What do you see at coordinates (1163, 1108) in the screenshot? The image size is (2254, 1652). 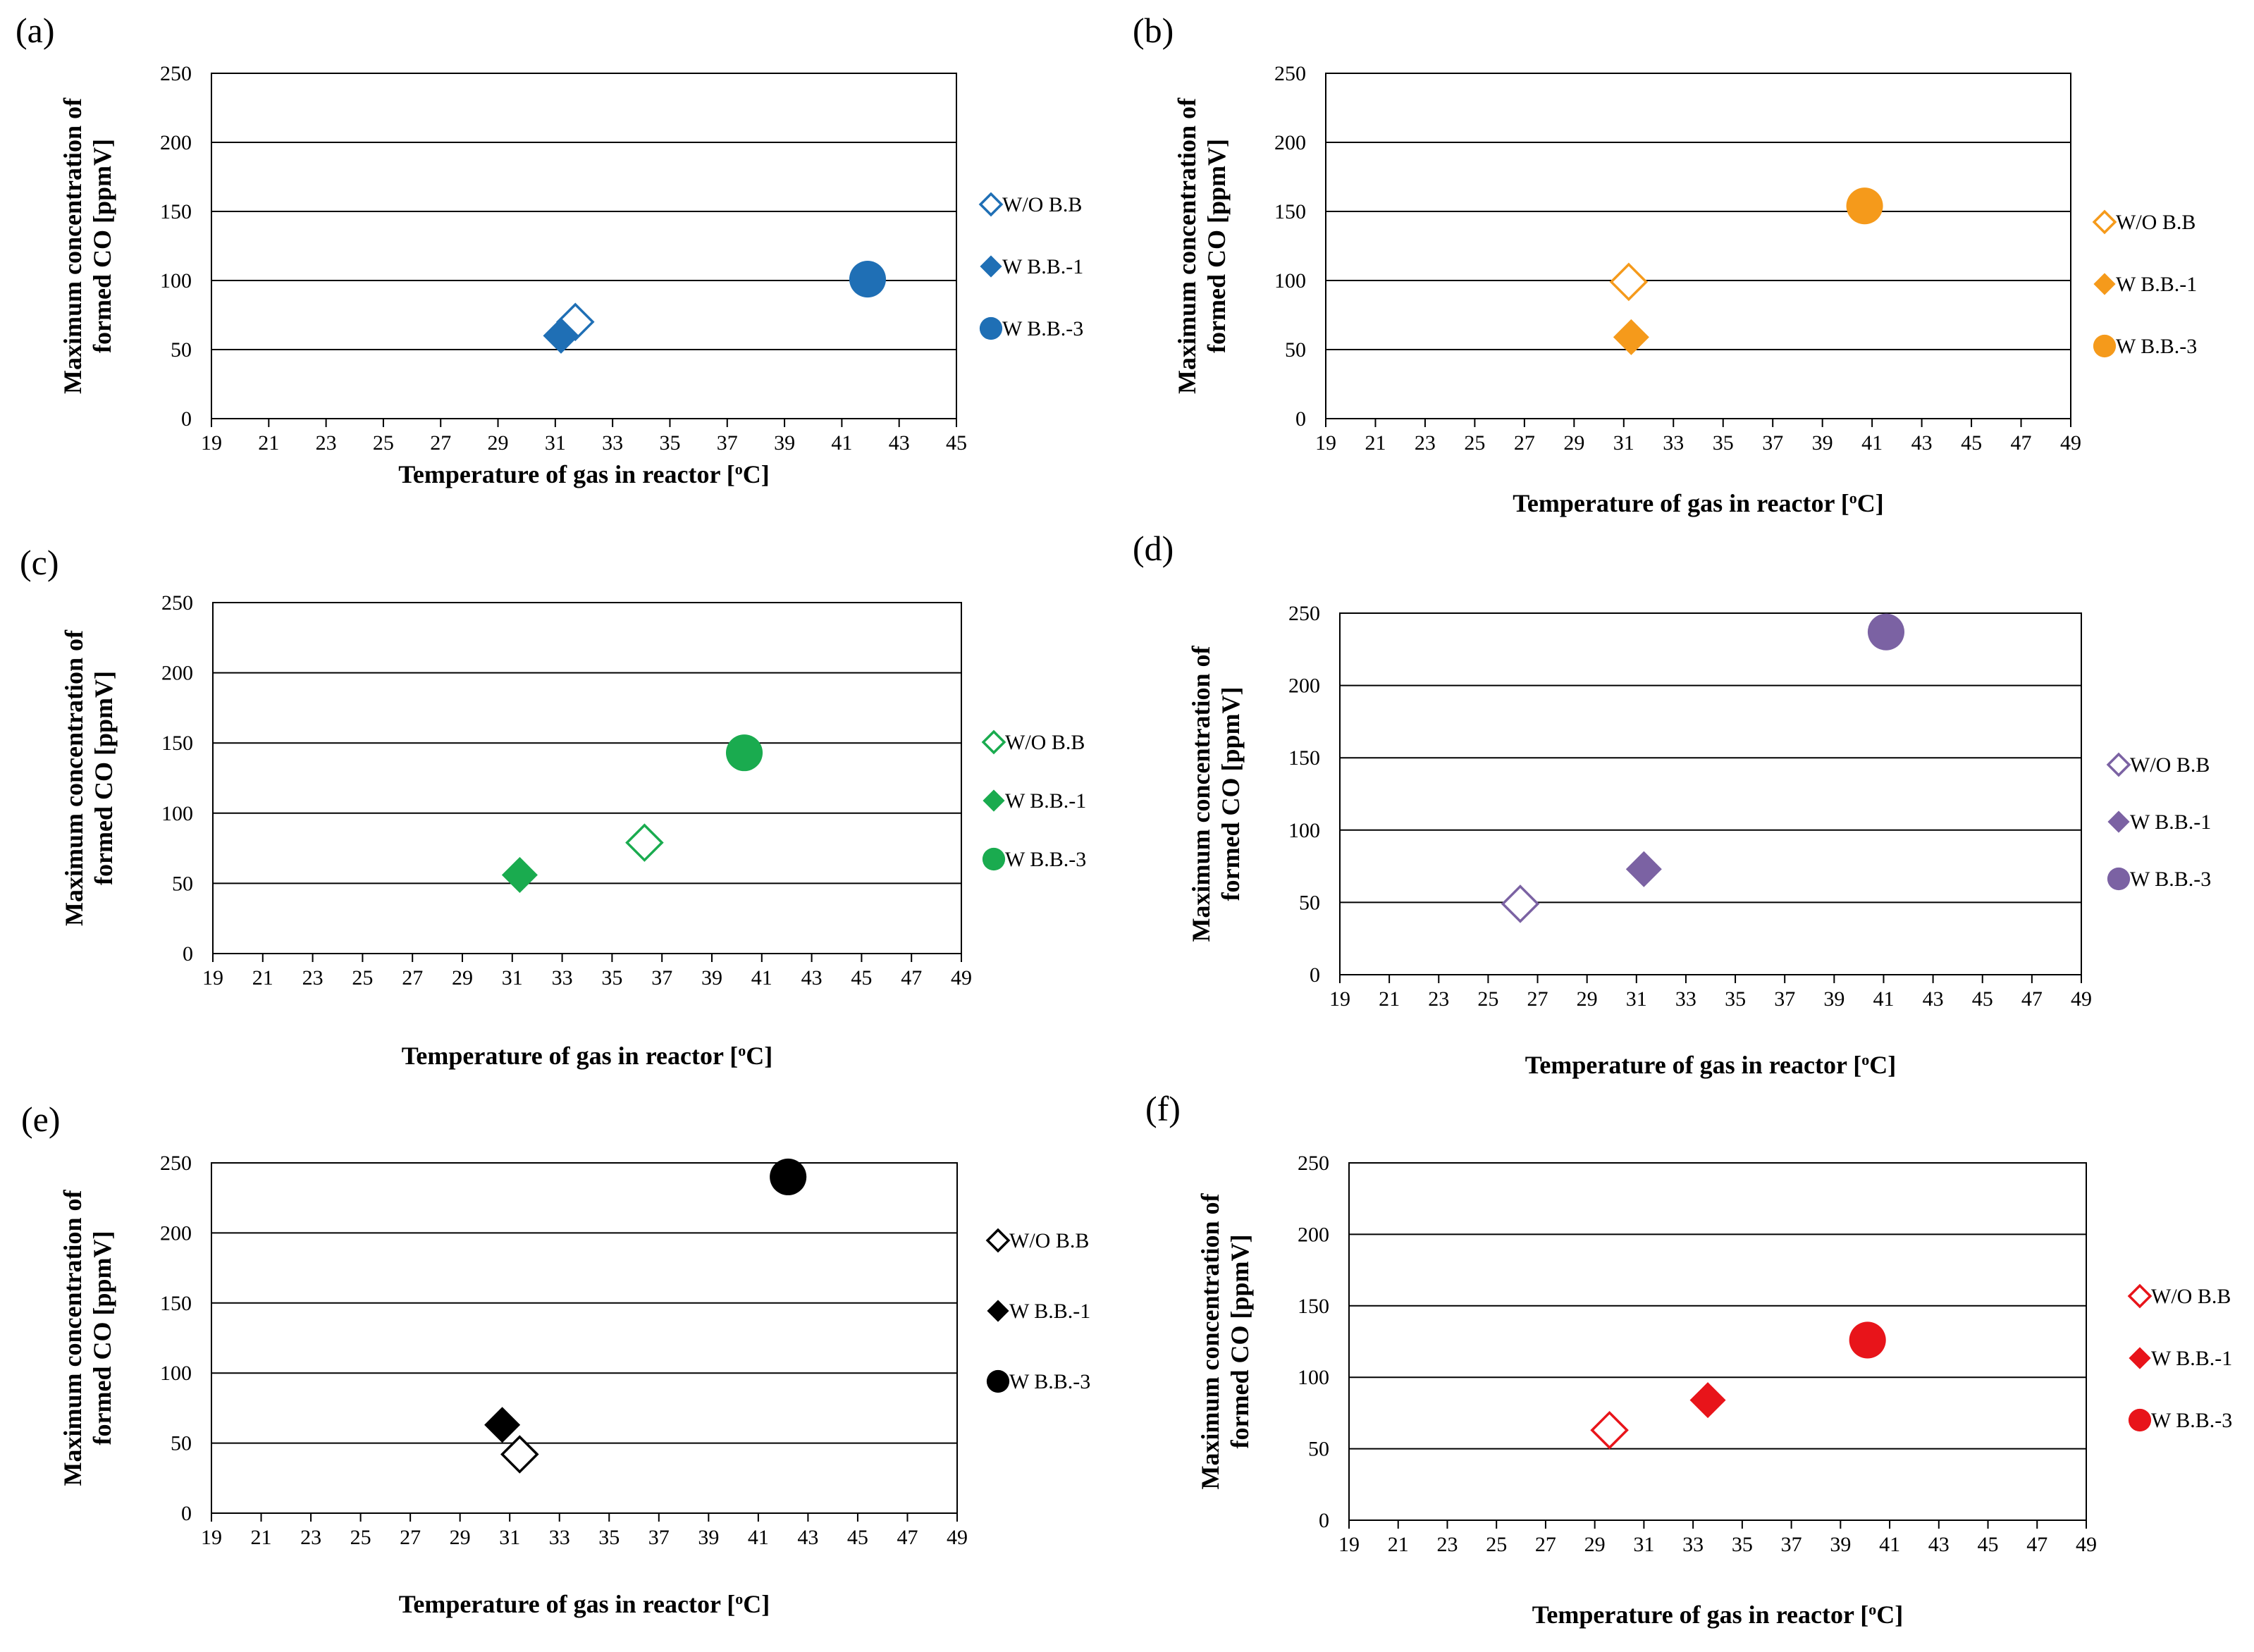 I see `panel-label: (f)` at bounding box center [1163, 1108].